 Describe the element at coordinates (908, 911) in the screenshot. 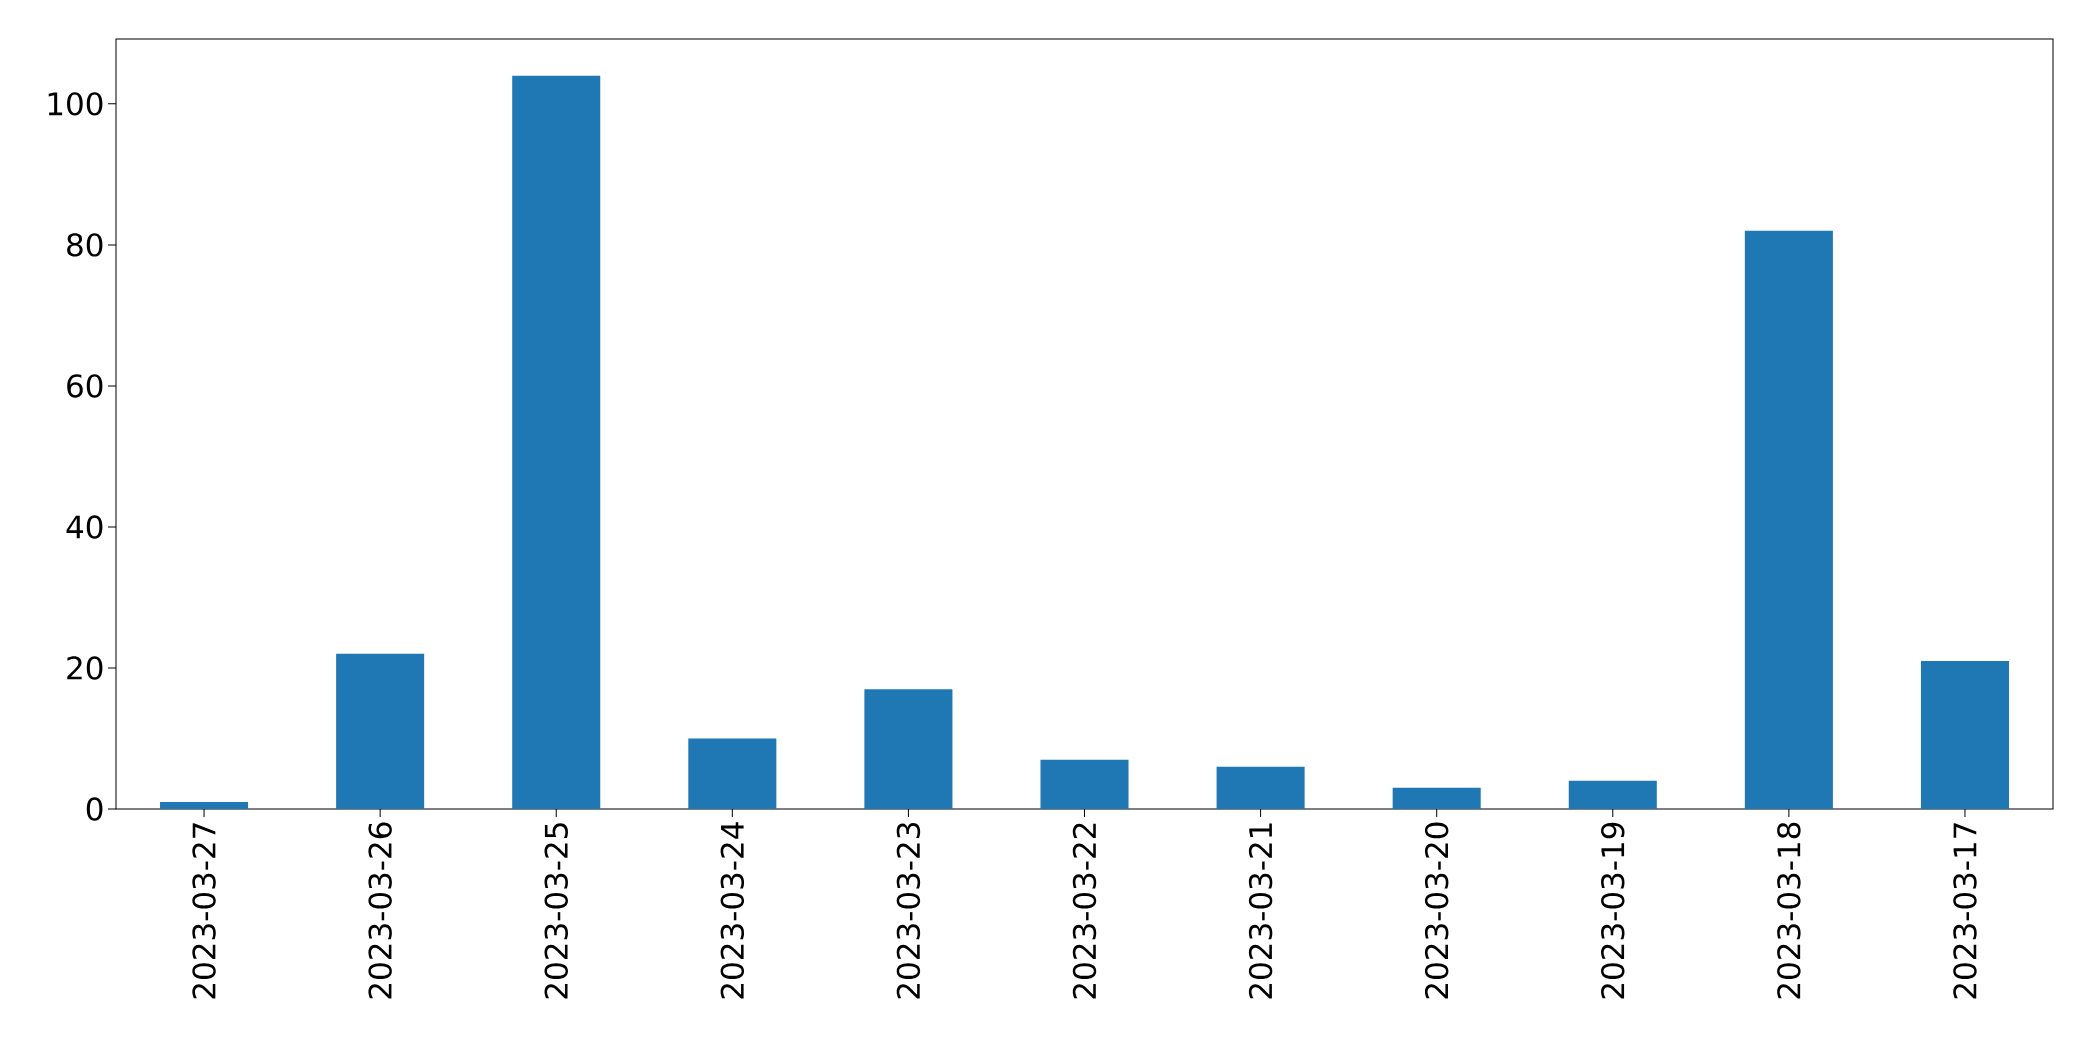

I see `x-tick-label: 2023-03-23` at that location.